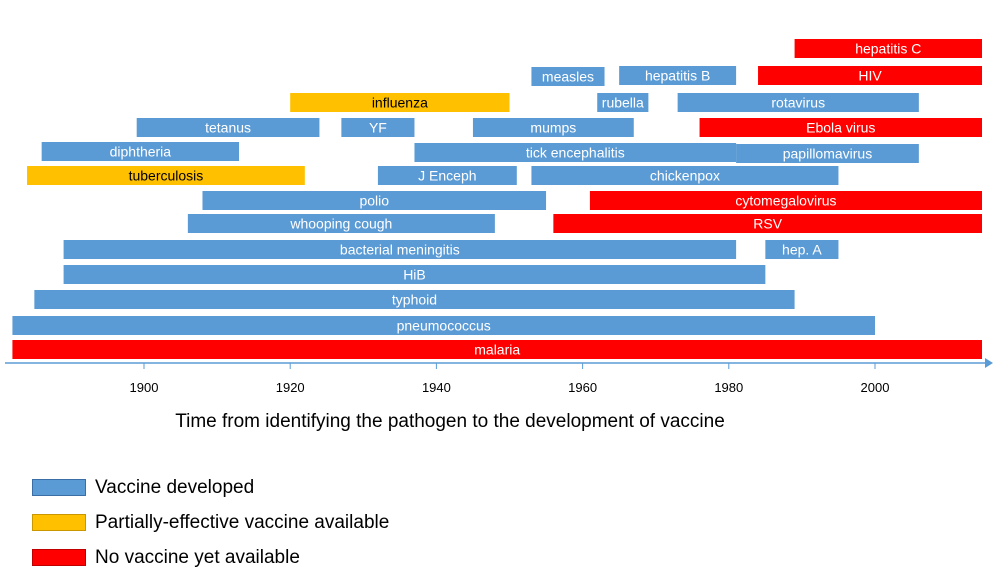  I want to click on bar-label-measles: measles, so click(568, 77).